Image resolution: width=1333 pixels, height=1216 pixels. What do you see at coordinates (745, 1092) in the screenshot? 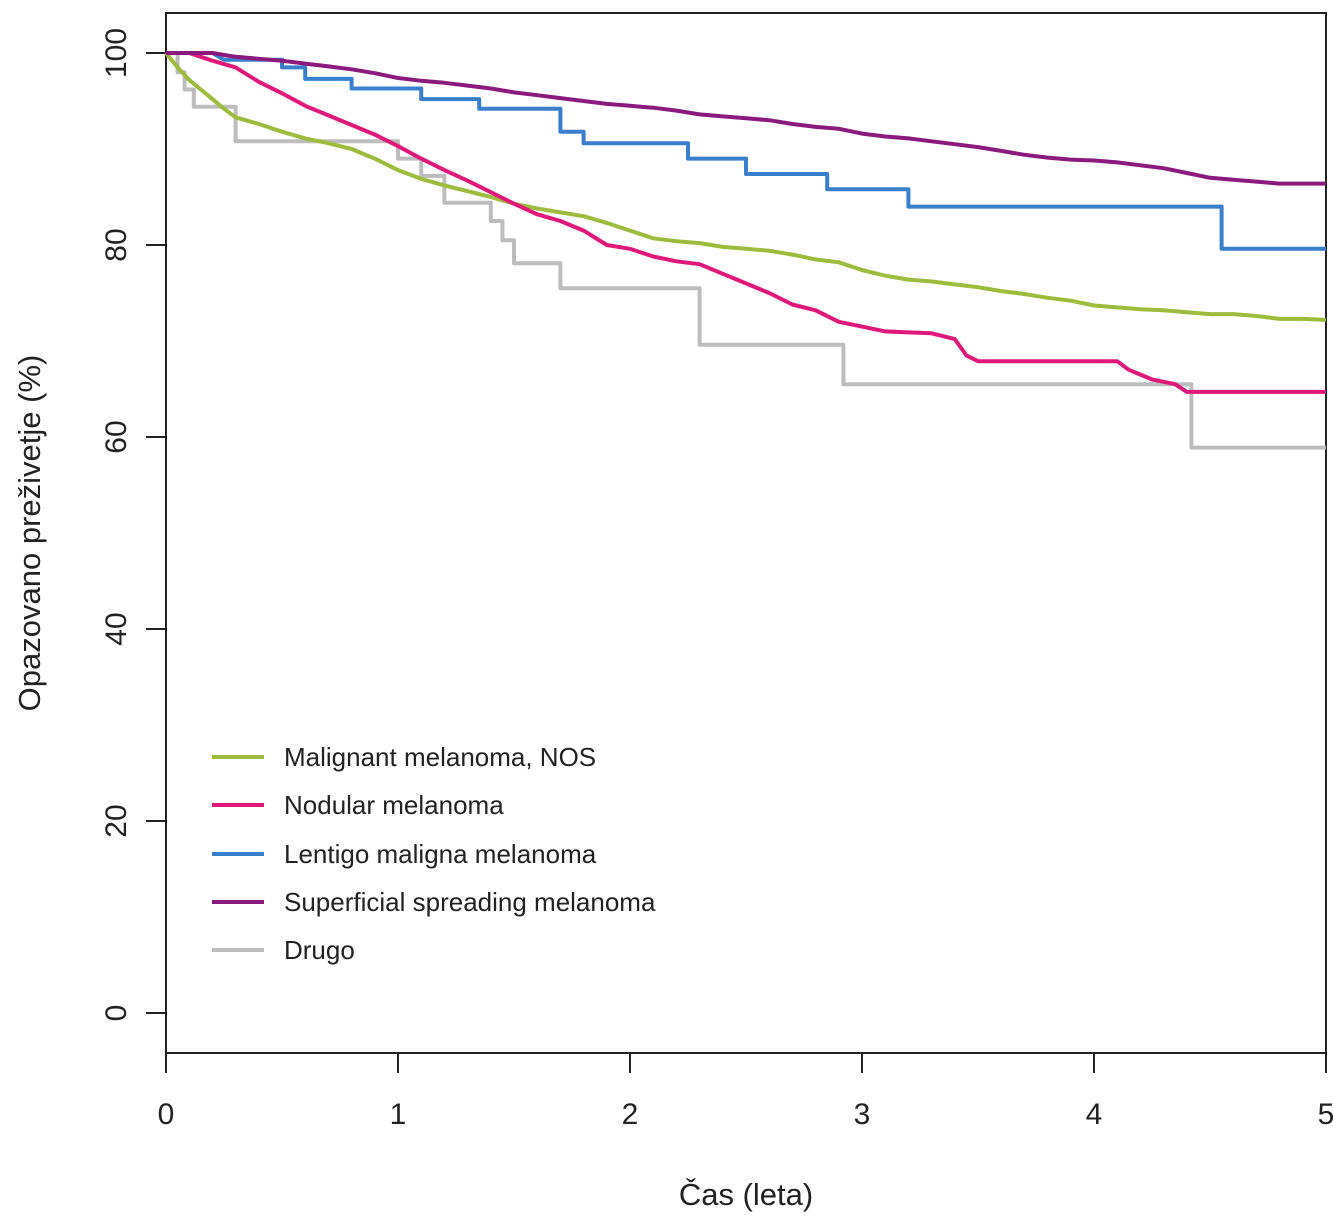
I see `x-axis: 0 1 2 3 4 5` at bounding box center [745, 1092].